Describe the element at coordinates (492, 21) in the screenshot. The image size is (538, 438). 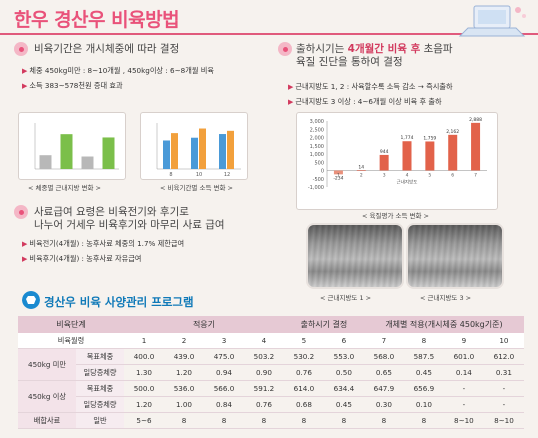
I see `laptop-decoration-icon` at that location.